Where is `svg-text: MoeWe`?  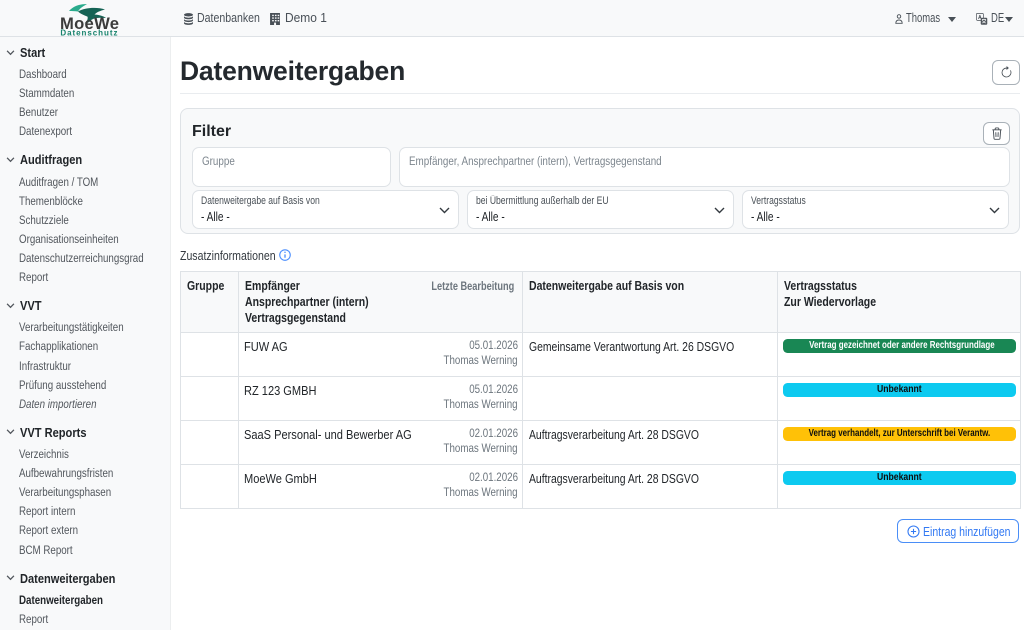
svg-text: MoeWe is located at coordinates (89, 23).